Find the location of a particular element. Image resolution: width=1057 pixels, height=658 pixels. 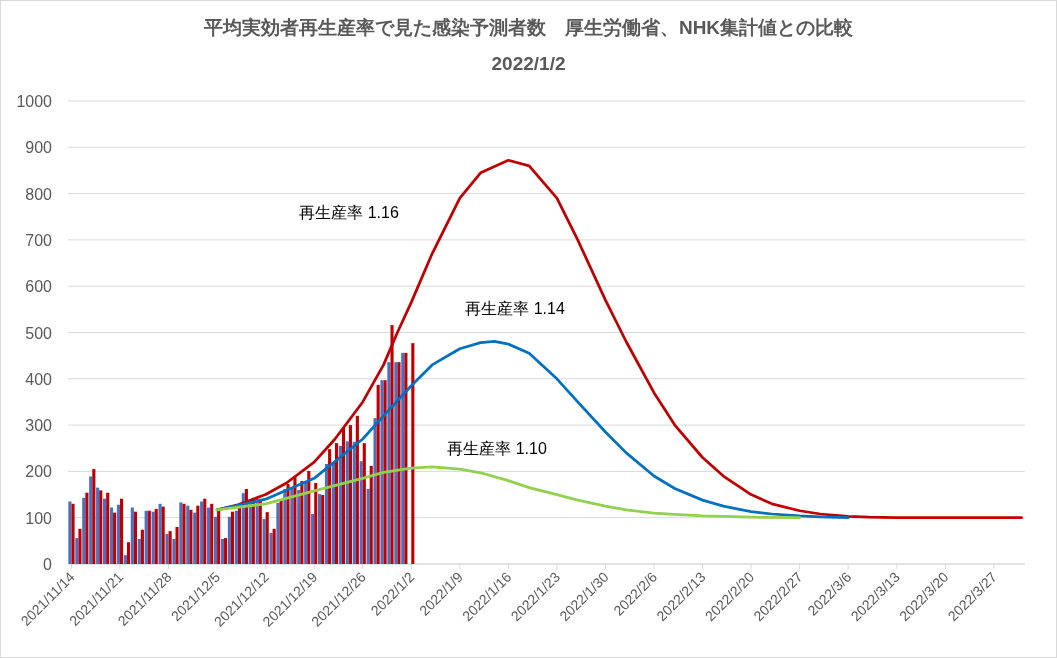

y-tick-label: 600 is located at coordinates (39, 287).